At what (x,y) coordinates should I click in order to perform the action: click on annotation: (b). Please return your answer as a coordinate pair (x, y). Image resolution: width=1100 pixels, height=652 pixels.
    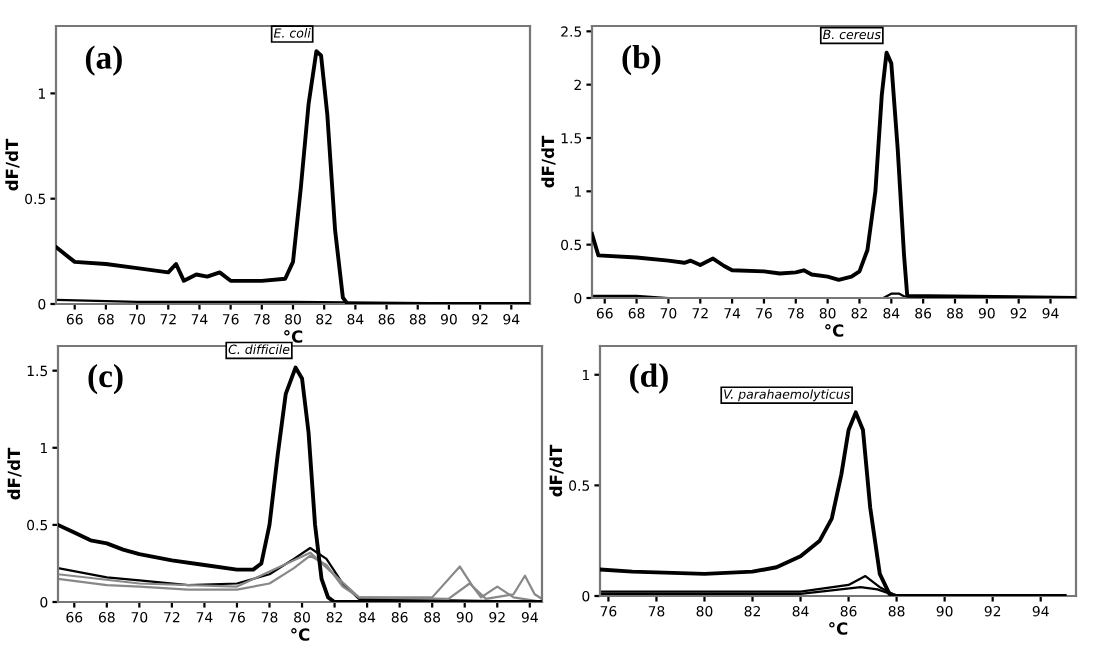
    Looking at the image, I should click on (641, 60).